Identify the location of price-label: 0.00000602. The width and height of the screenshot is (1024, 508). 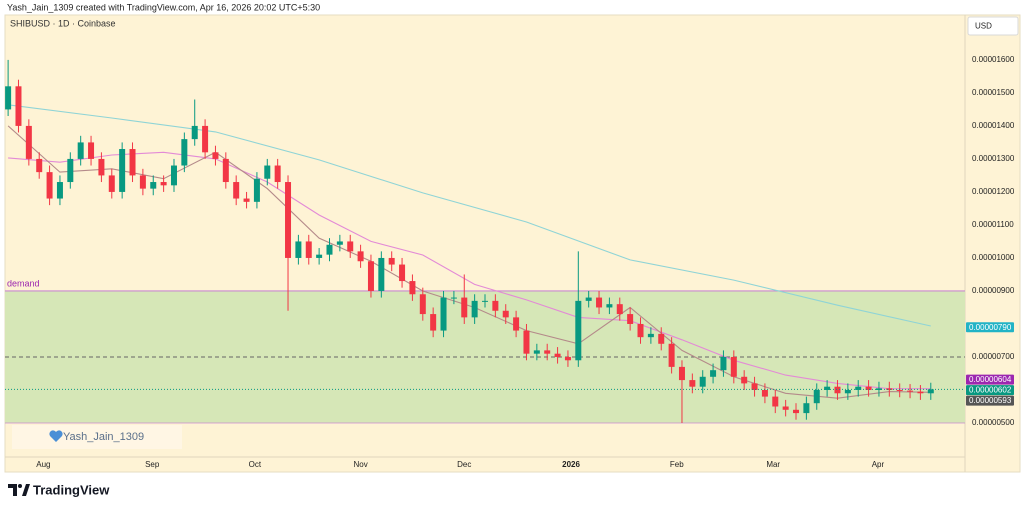
(990, 390).